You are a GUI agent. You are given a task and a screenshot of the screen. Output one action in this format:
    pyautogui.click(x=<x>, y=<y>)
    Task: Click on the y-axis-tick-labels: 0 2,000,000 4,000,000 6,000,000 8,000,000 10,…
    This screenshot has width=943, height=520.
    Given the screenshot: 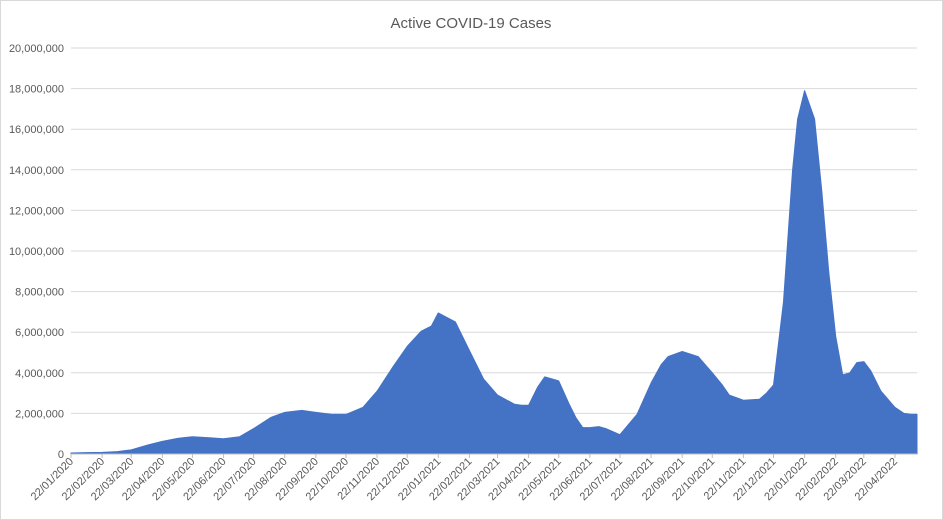 What is the action you would take?
    pyautogui.click(x=36, y=252)
    